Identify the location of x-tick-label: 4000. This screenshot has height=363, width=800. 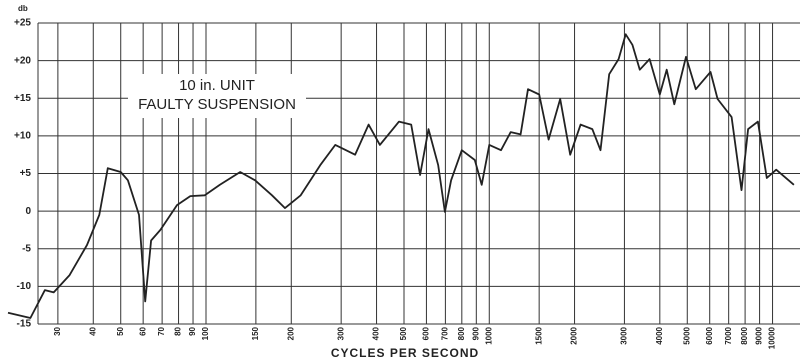
(659, 335).